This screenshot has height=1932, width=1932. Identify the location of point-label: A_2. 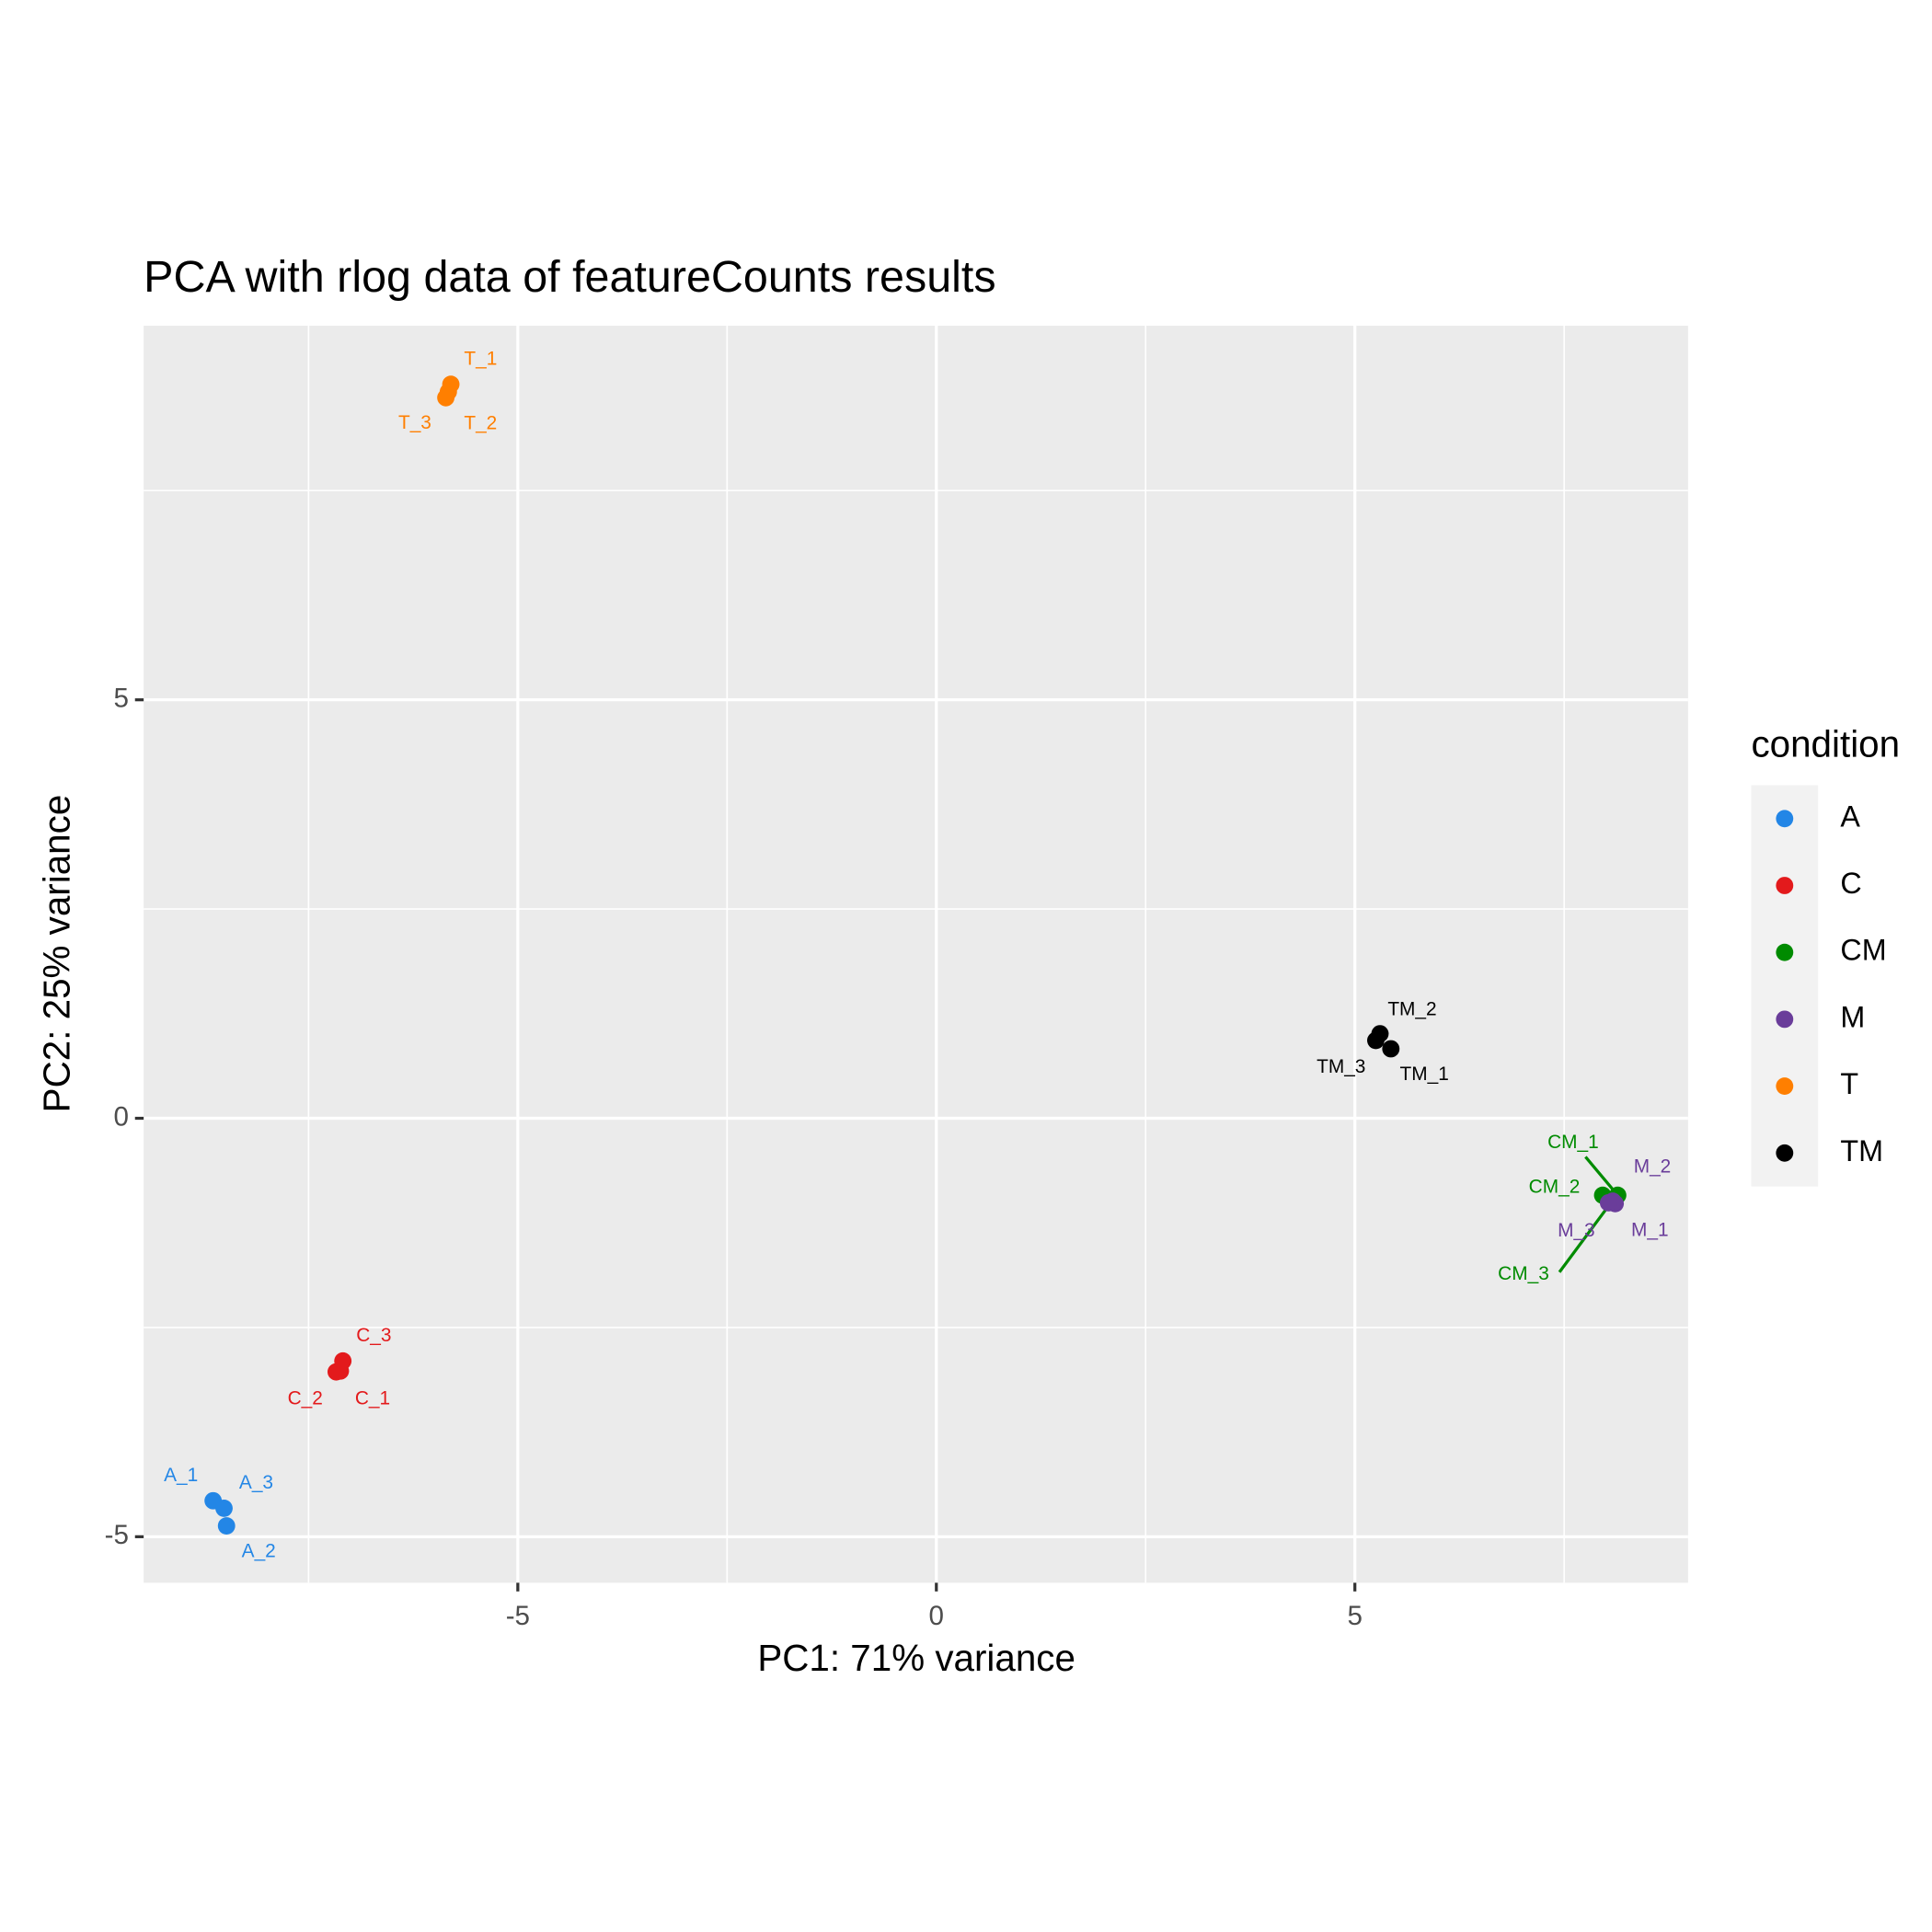
(259, 1550).